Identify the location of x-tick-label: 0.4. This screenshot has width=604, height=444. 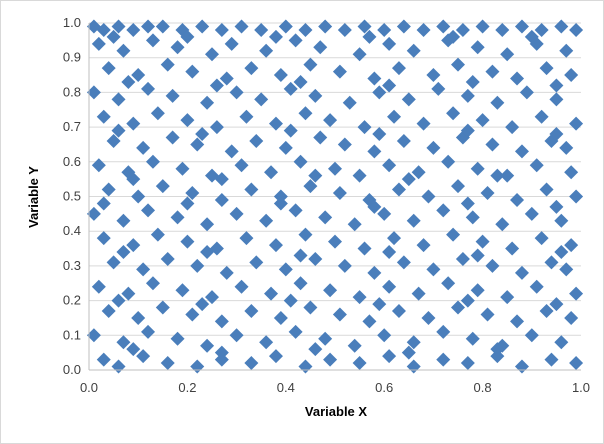
(286, 387).